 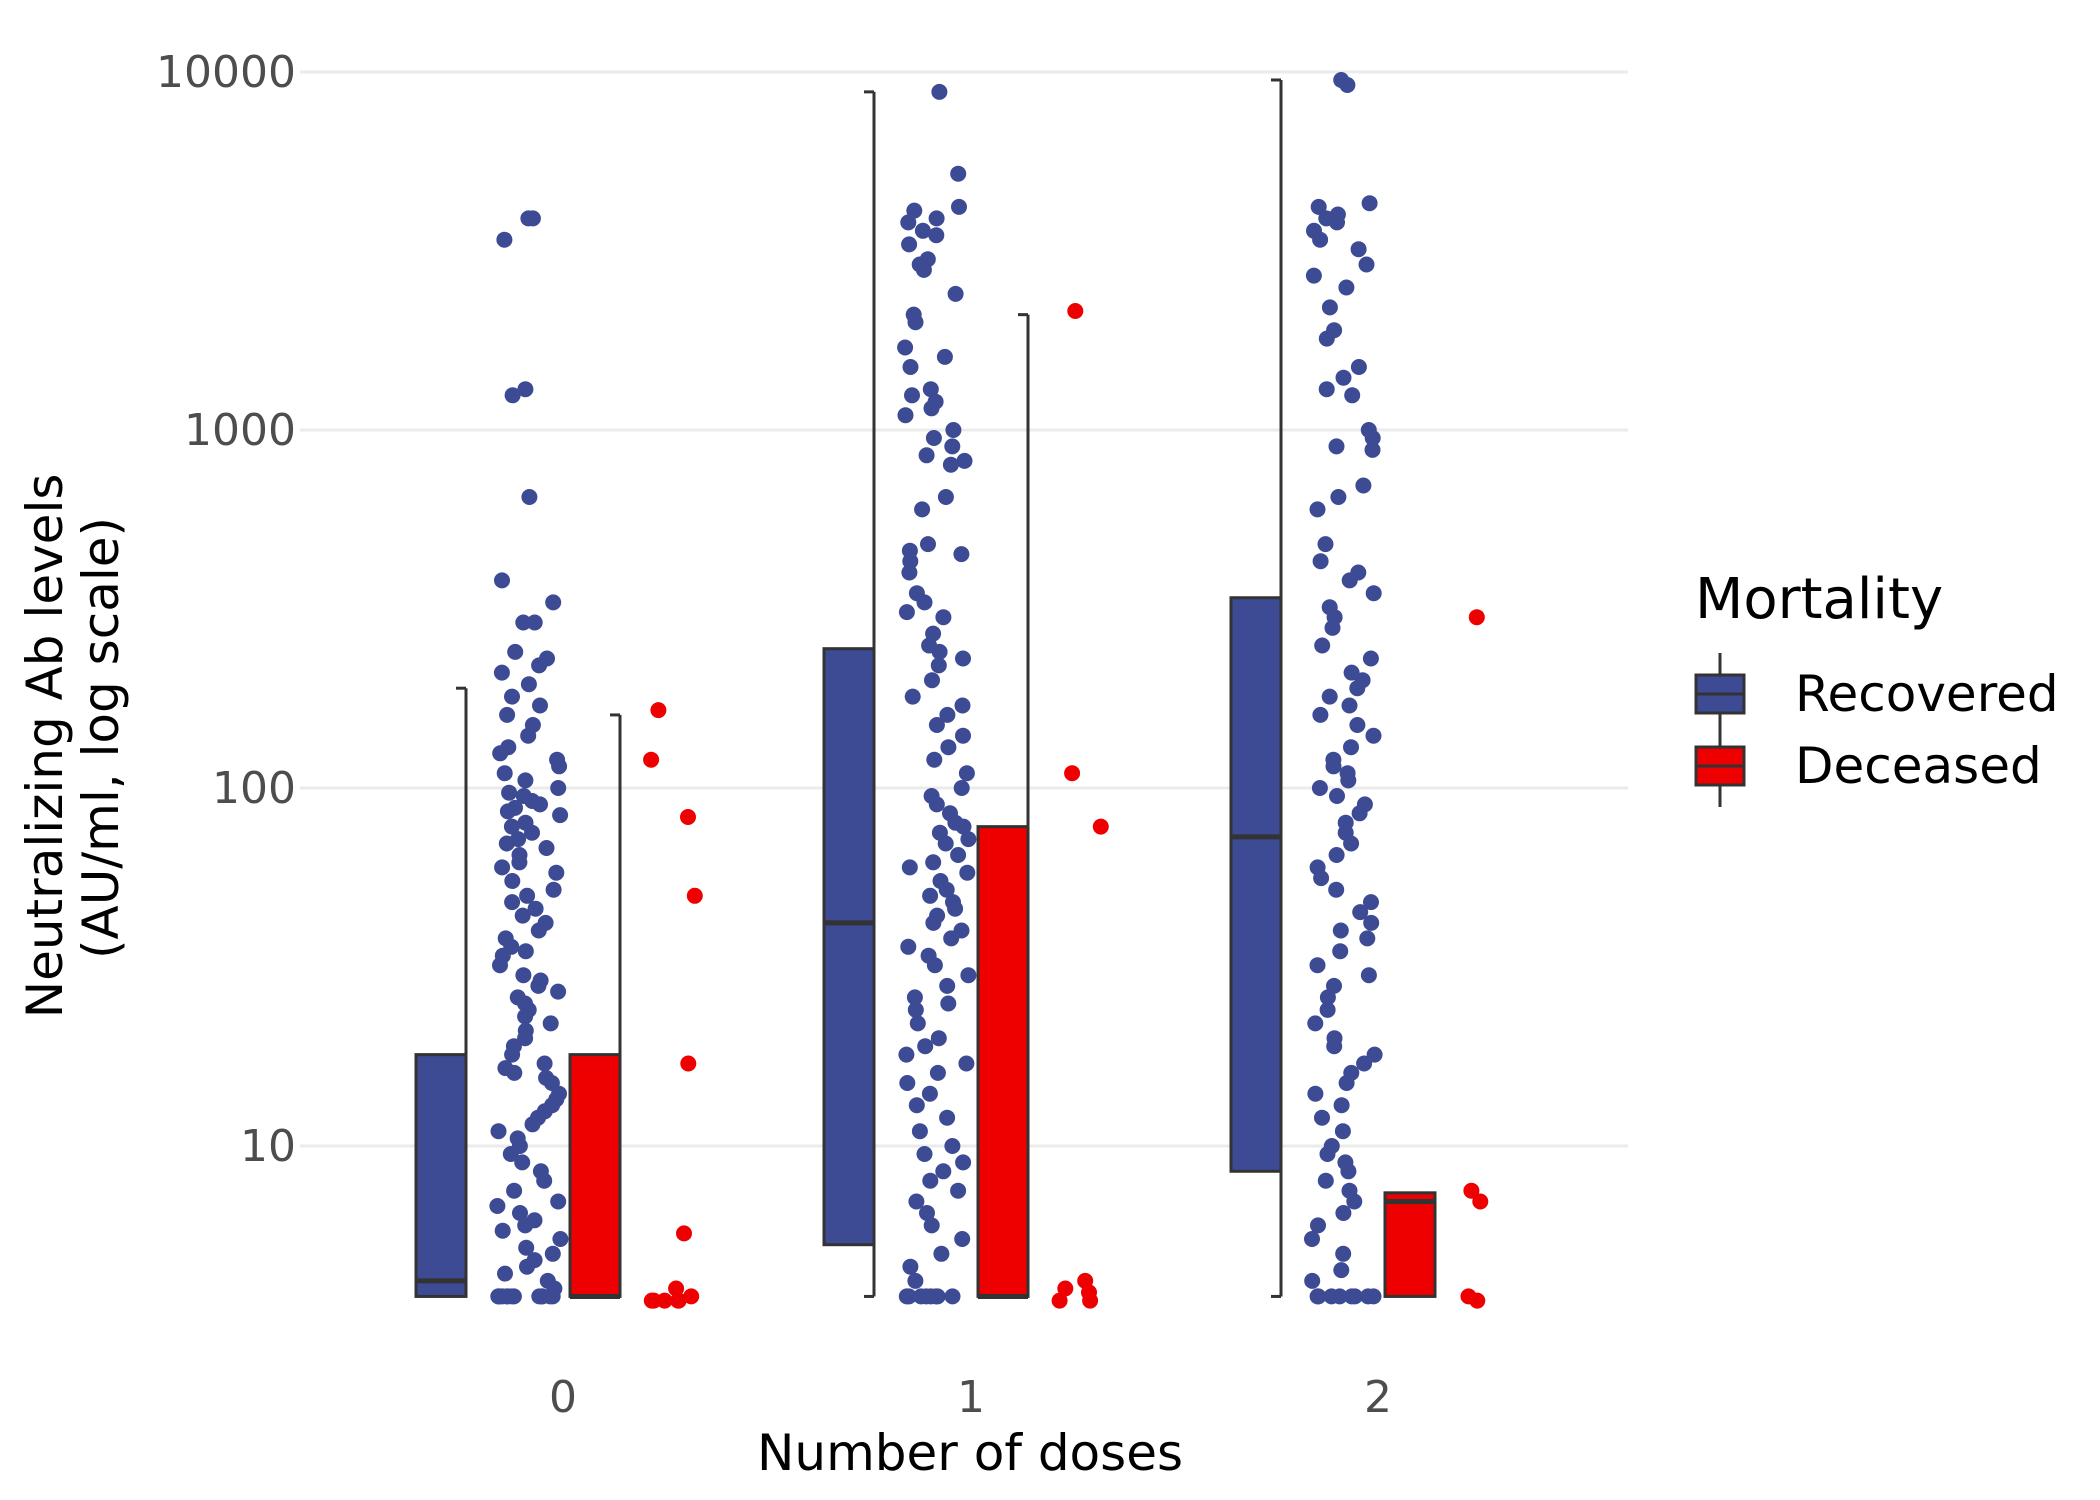 What do you see at coordinates (563, 1397) in the screenshot?
I see `x-tick-label-0: 0` at bounding box center [563, 1397].